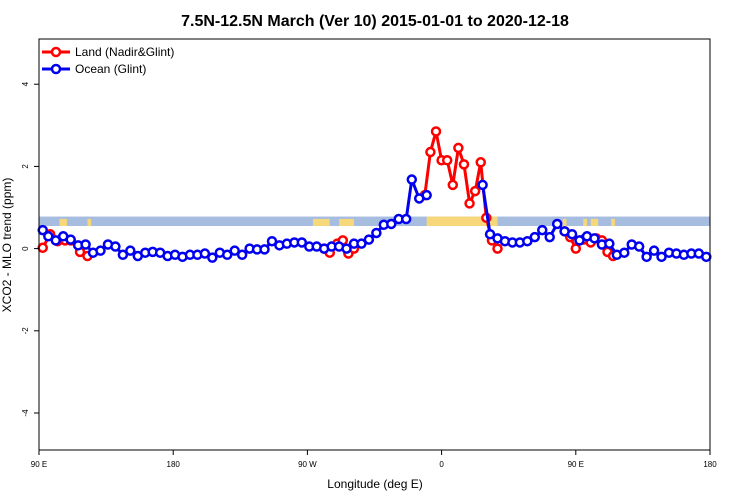  What do you see at coordinates (124, 52) in the screenshot?
I see `legend-land-label: Land (Nadir&Glint)` at bounding box center [124, 52].